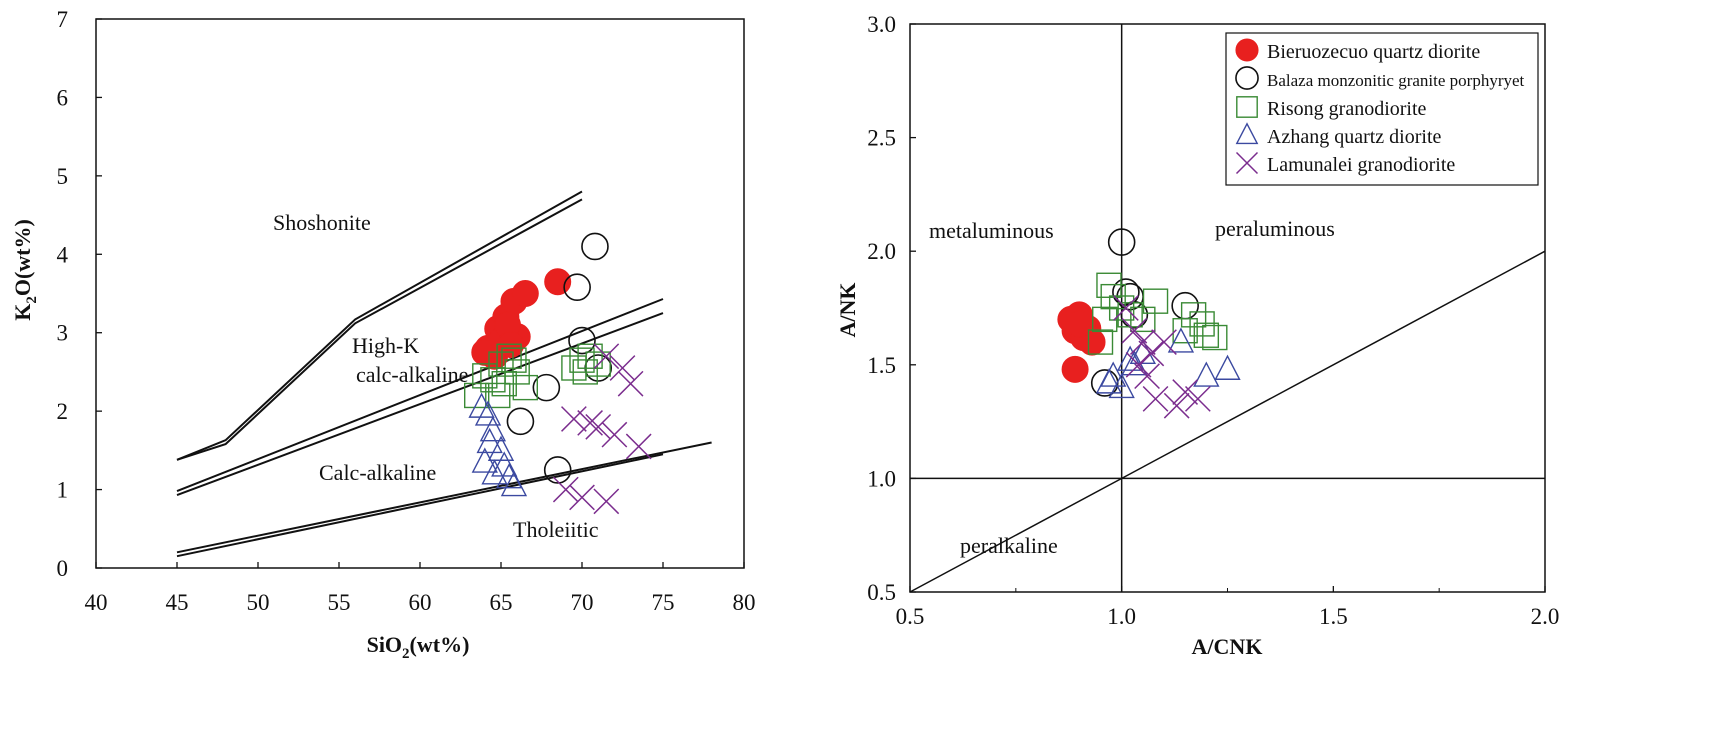  I want to click on region-label-high-k: High-K, so click(385, 345).